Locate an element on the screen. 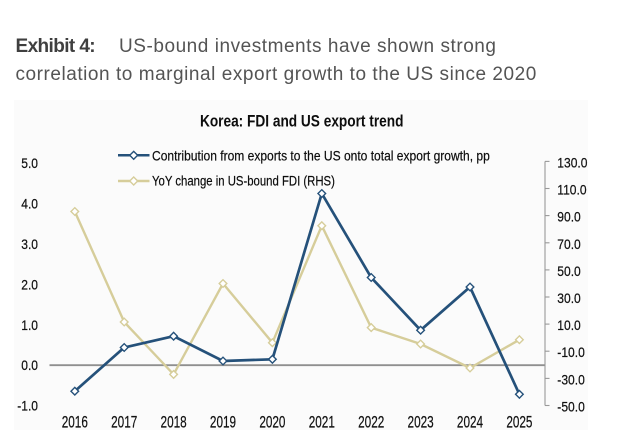 This screenshot has height=439, width=628. svg-text: 5.0 is located at coordinates (29, 163).